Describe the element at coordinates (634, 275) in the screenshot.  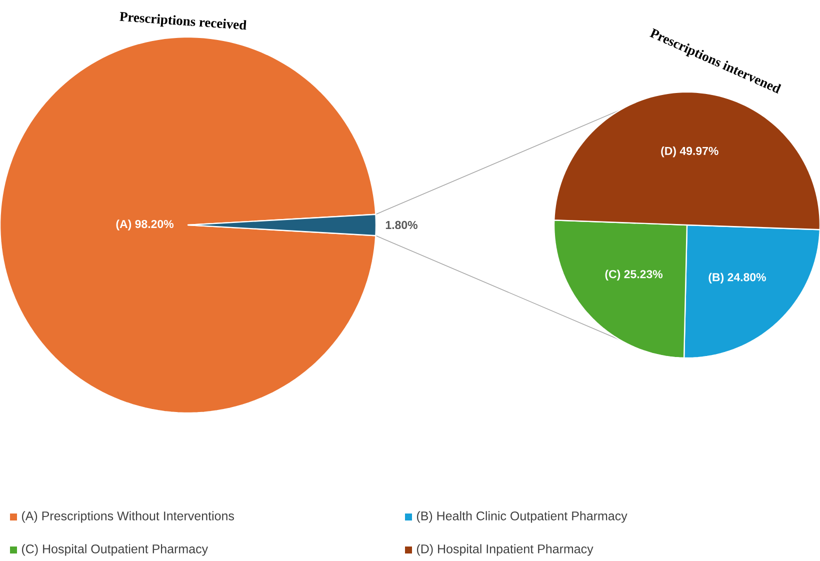
I see `data-label: (C) 25.23%` at that location.